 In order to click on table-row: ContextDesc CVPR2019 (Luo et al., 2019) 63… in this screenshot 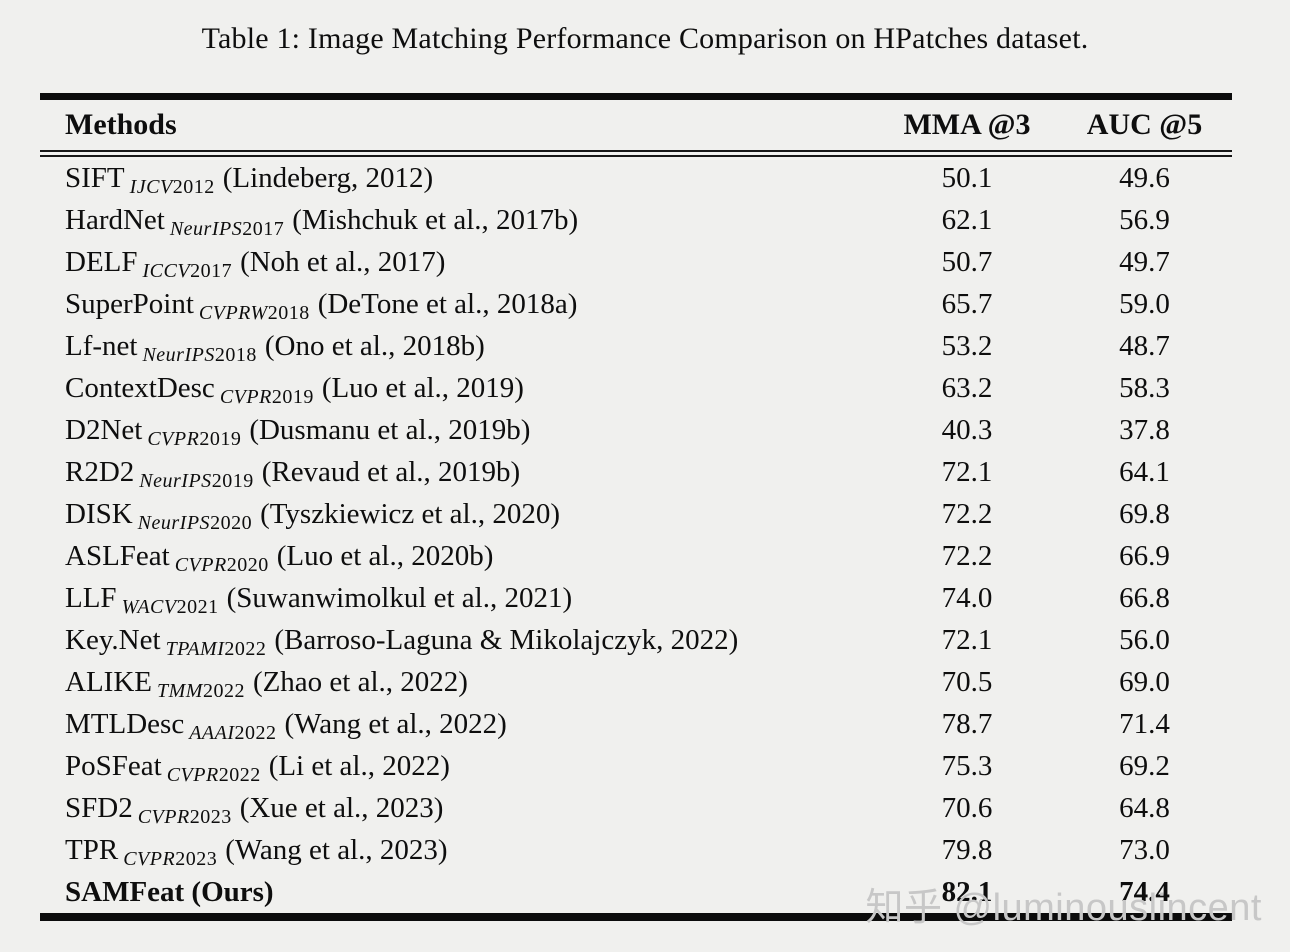, I will do `click(636, 388)`.